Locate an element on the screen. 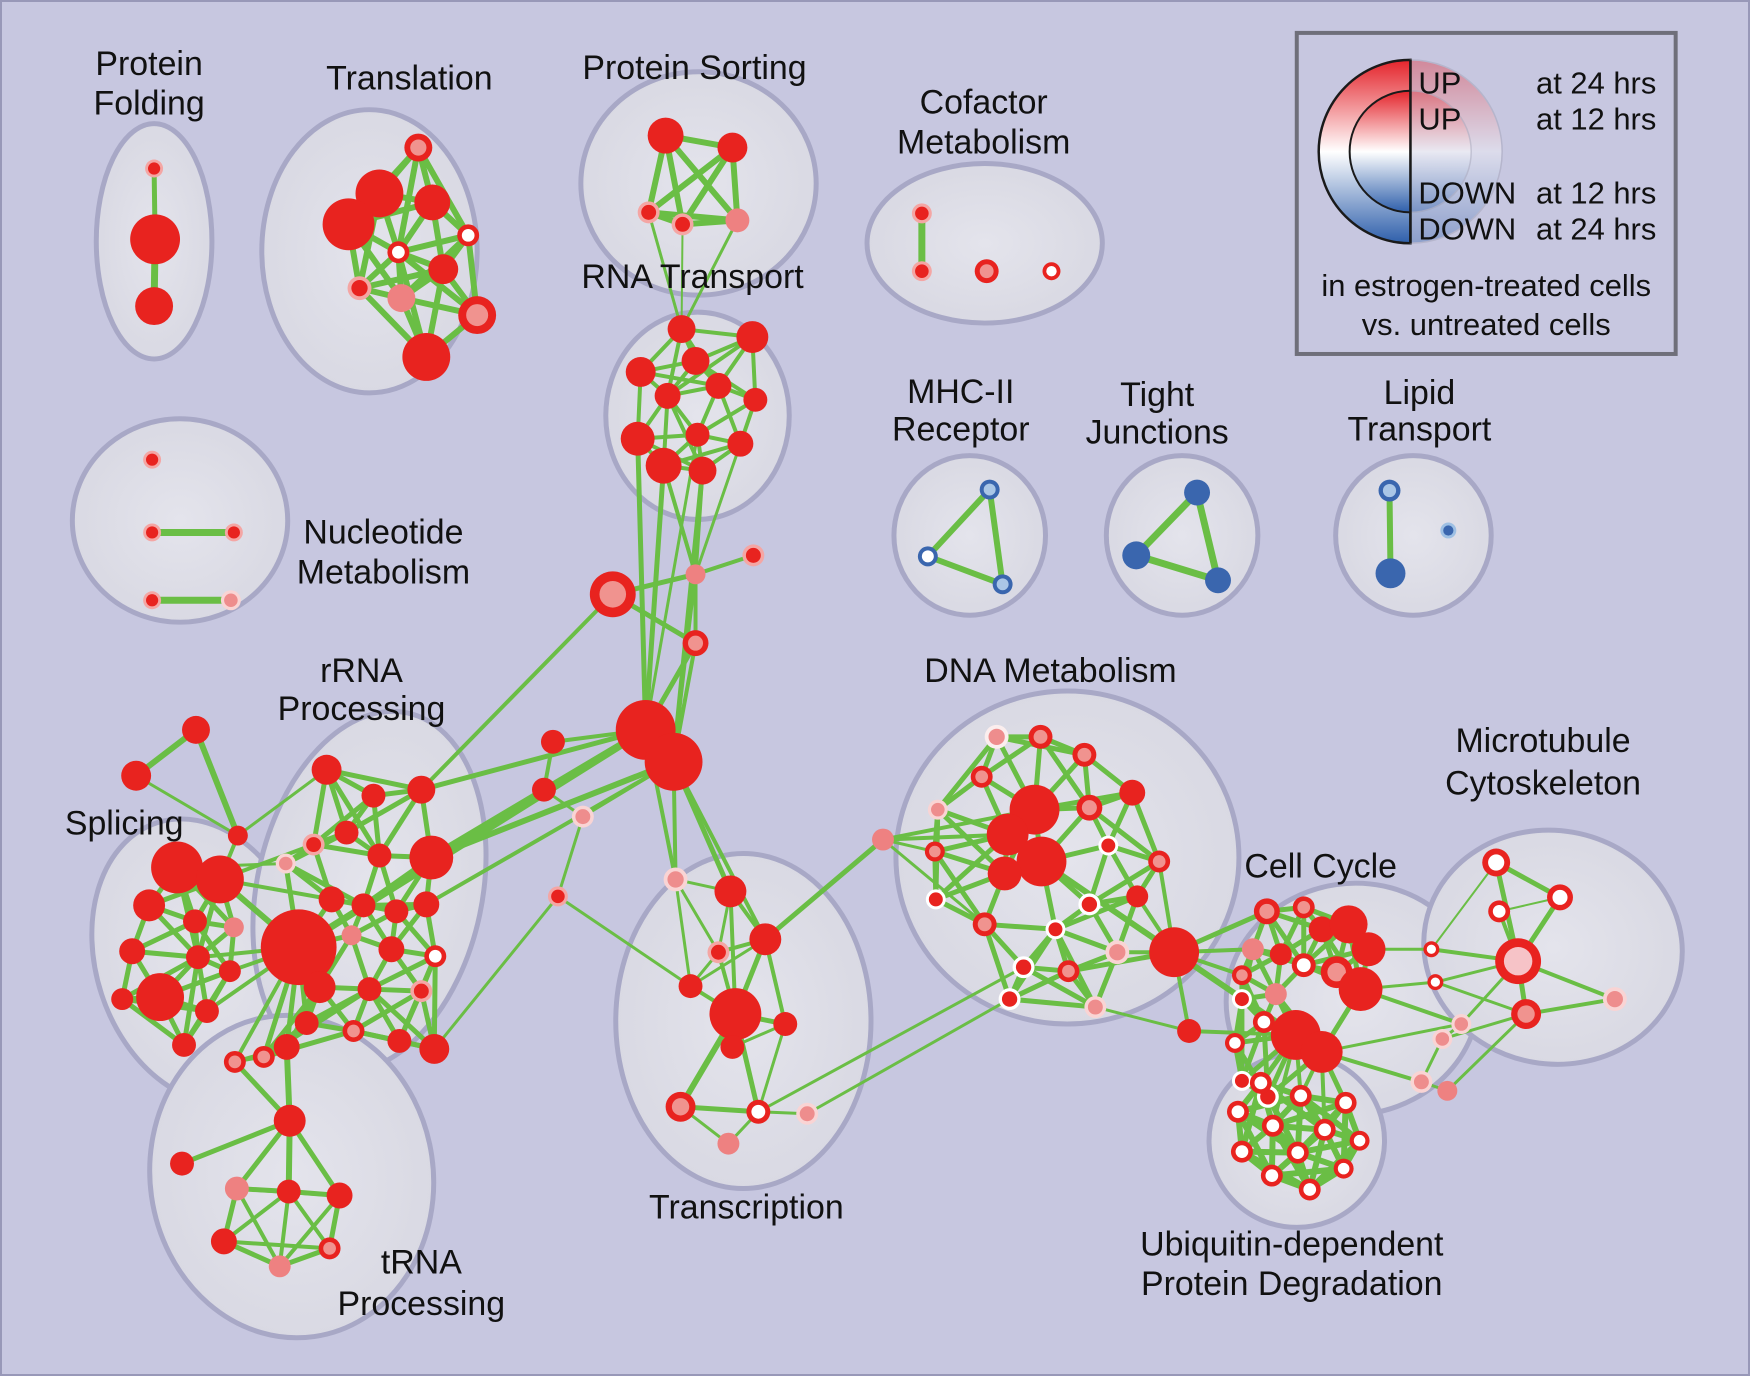 This screenshot has height=1376, width=1750. edge-link-ps-rt is located at coordinates (665, 270).